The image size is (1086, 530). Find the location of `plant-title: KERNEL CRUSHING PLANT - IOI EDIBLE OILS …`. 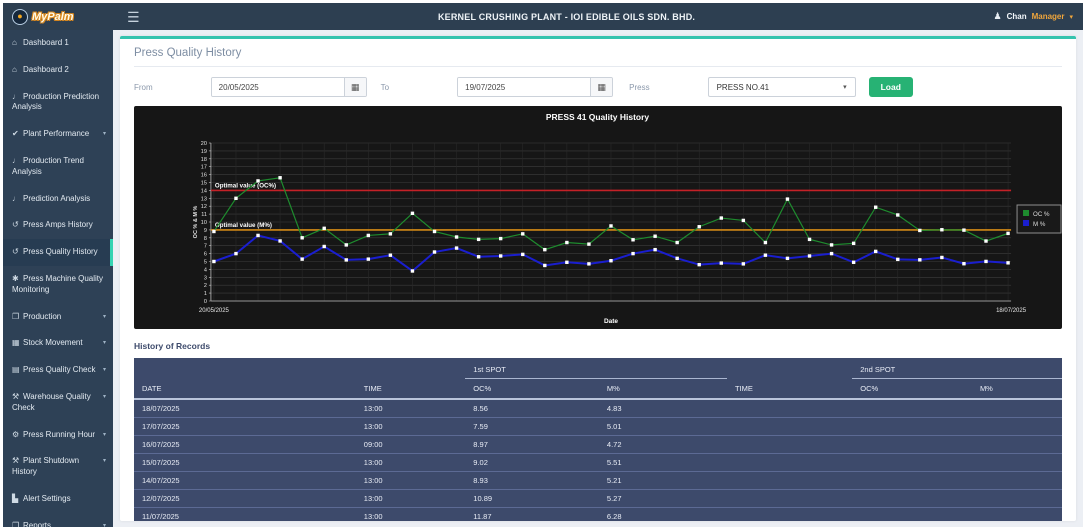

plant-title: KERNEL CRUSHING PLANT - IOI EDIBLE OILS … is located at coordinates (566, 16).